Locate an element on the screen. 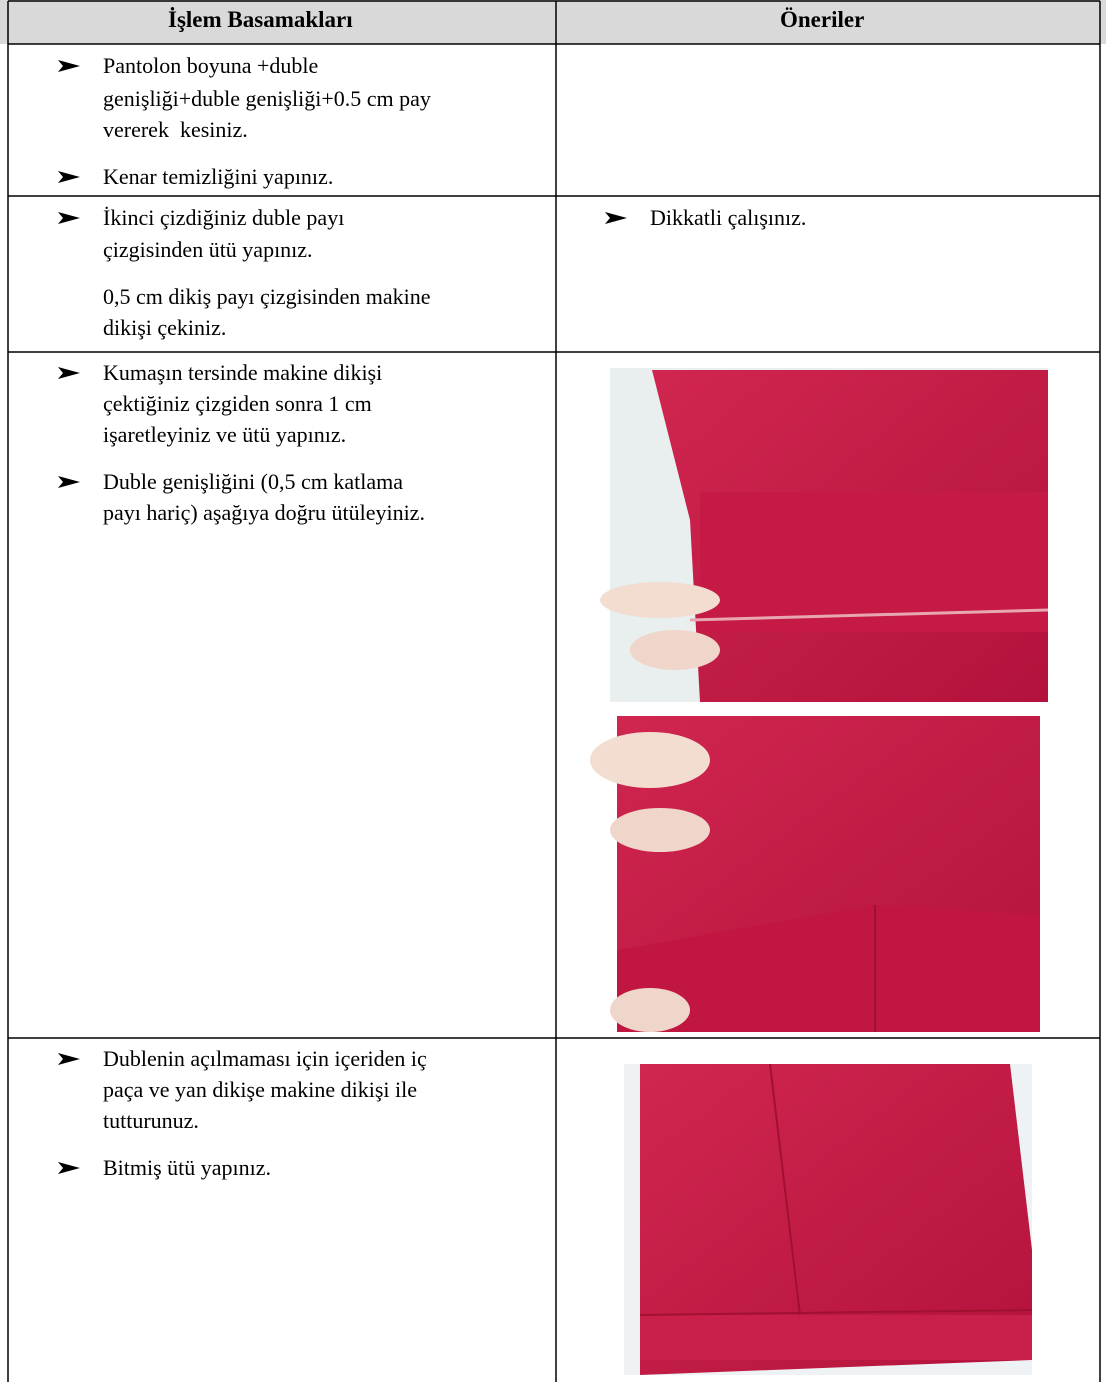  text-line: Dublenin açılmaması için içeriden iç is located at coordinates (265, 1058).